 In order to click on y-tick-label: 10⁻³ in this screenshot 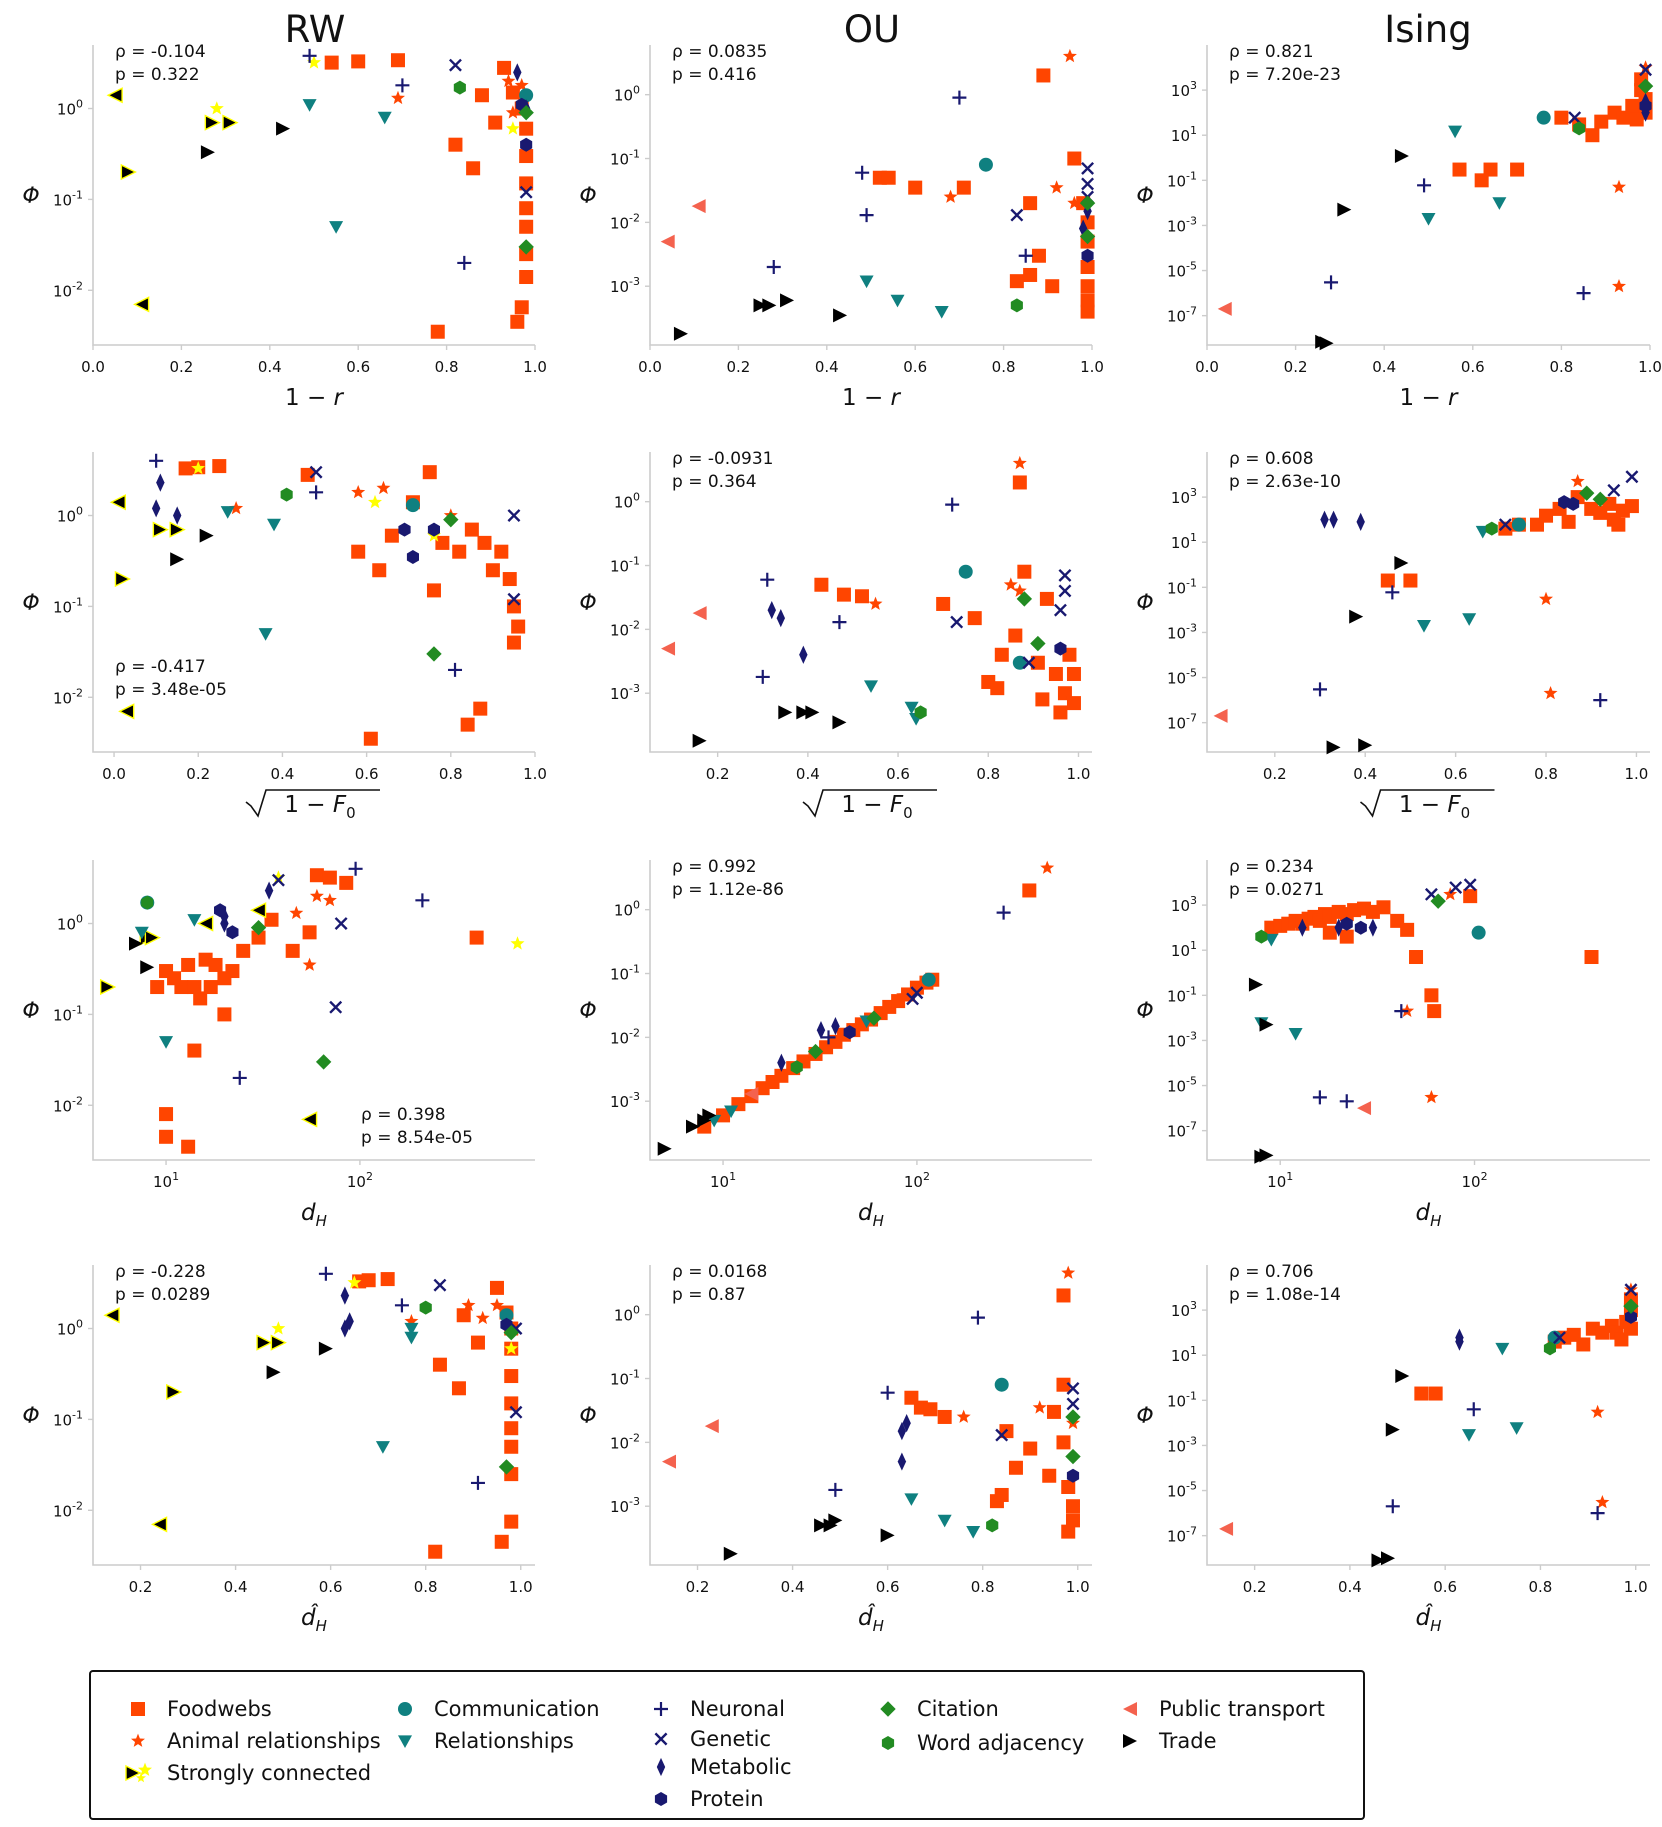, I will do `click(625, 1100)`.